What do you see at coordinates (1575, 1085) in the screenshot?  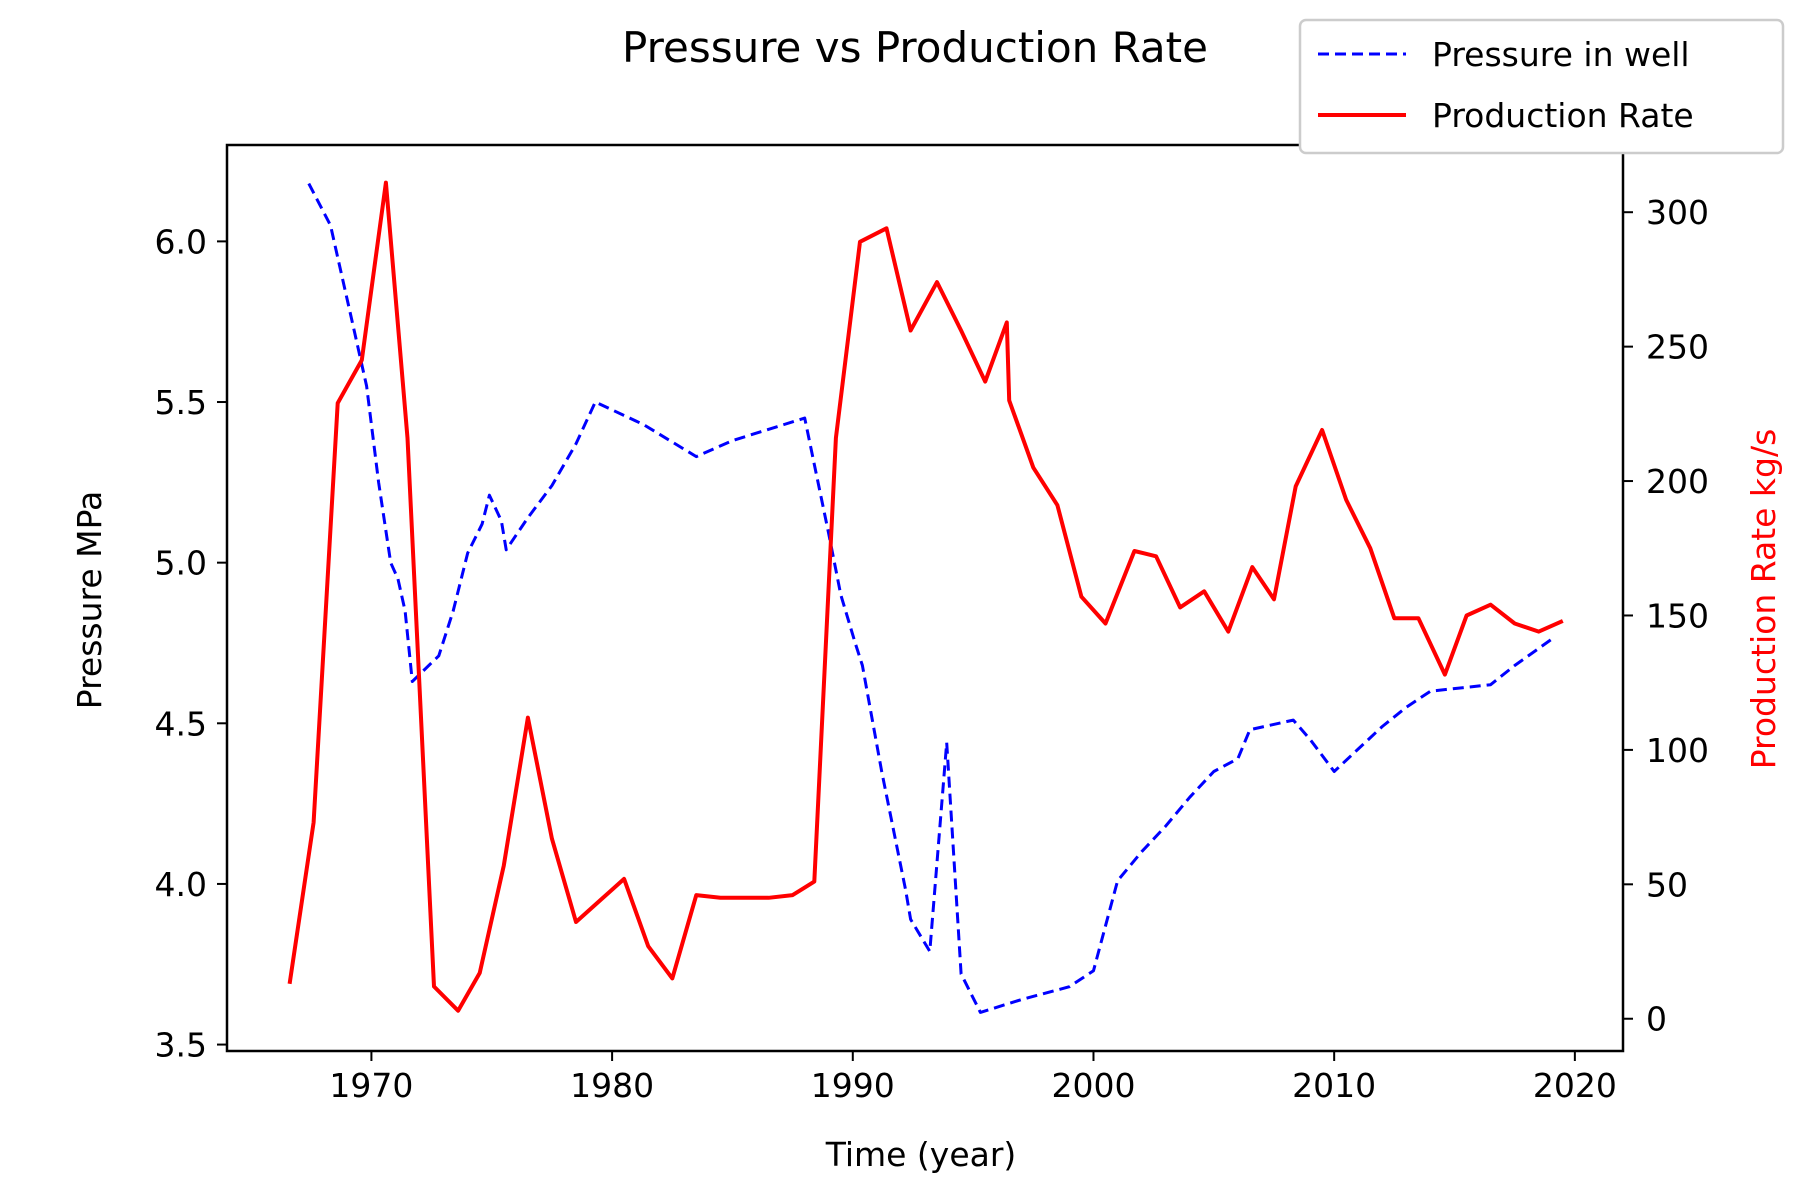 I see `x-tick-label: 2020` at bounding box center [1575, 1085].